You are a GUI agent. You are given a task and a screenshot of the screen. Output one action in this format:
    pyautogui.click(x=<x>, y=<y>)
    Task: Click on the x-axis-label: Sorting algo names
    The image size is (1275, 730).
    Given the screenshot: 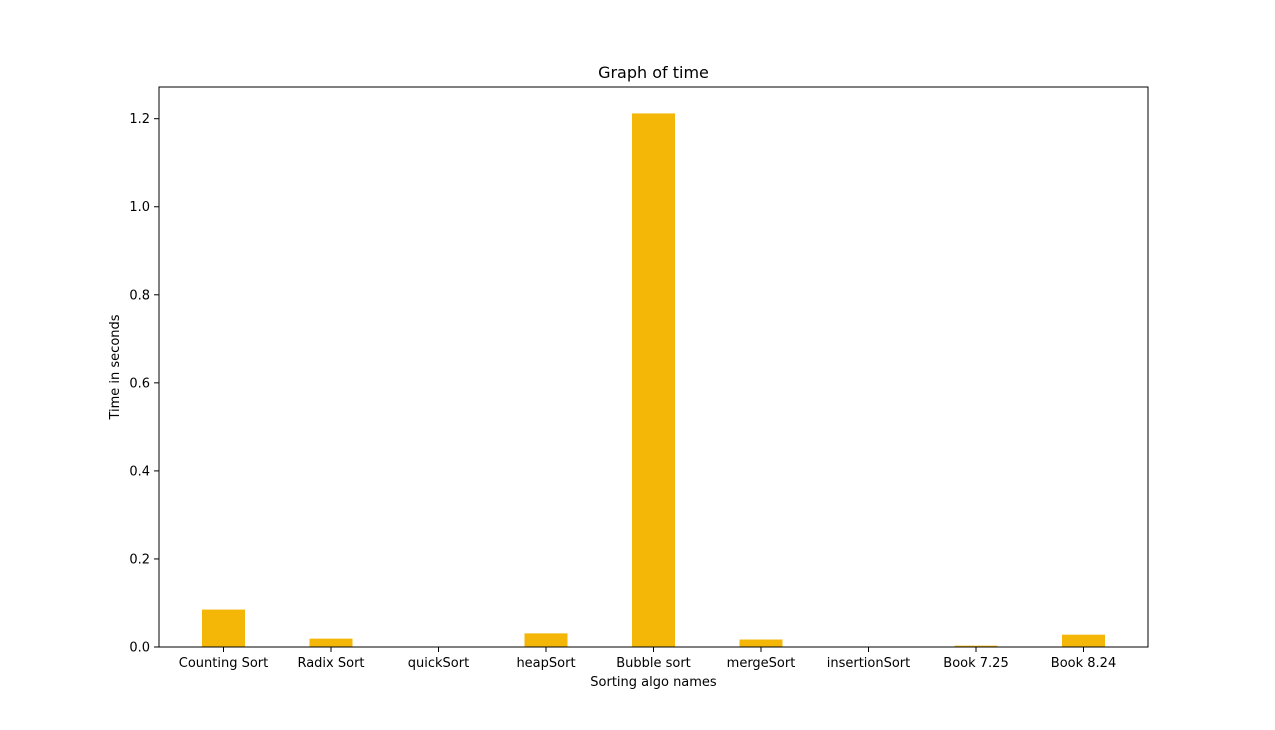 What is the action you would take?
    pyautogui.click(x=653, y=682)
    